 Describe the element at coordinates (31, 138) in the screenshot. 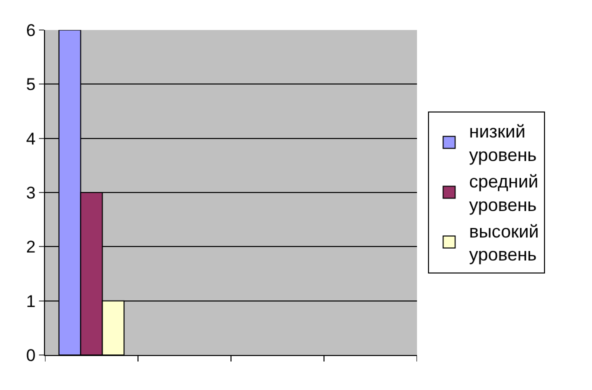

I see `y-tick-label: 4` at that location.